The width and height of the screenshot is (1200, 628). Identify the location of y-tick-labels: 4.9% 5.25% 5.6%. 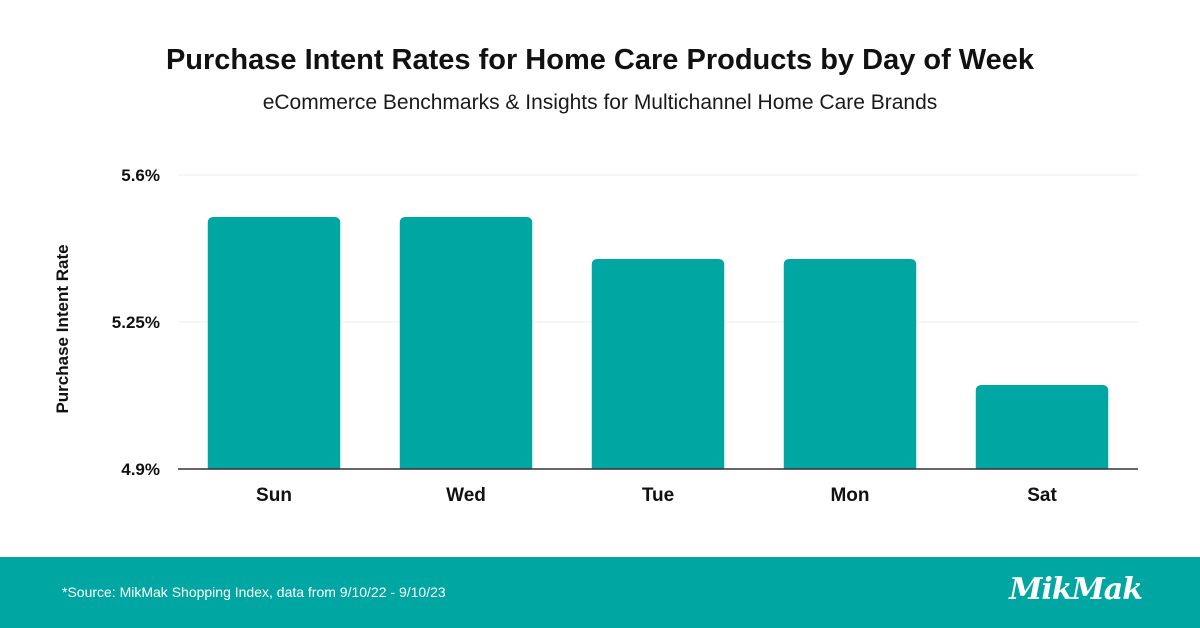
(136, 322).